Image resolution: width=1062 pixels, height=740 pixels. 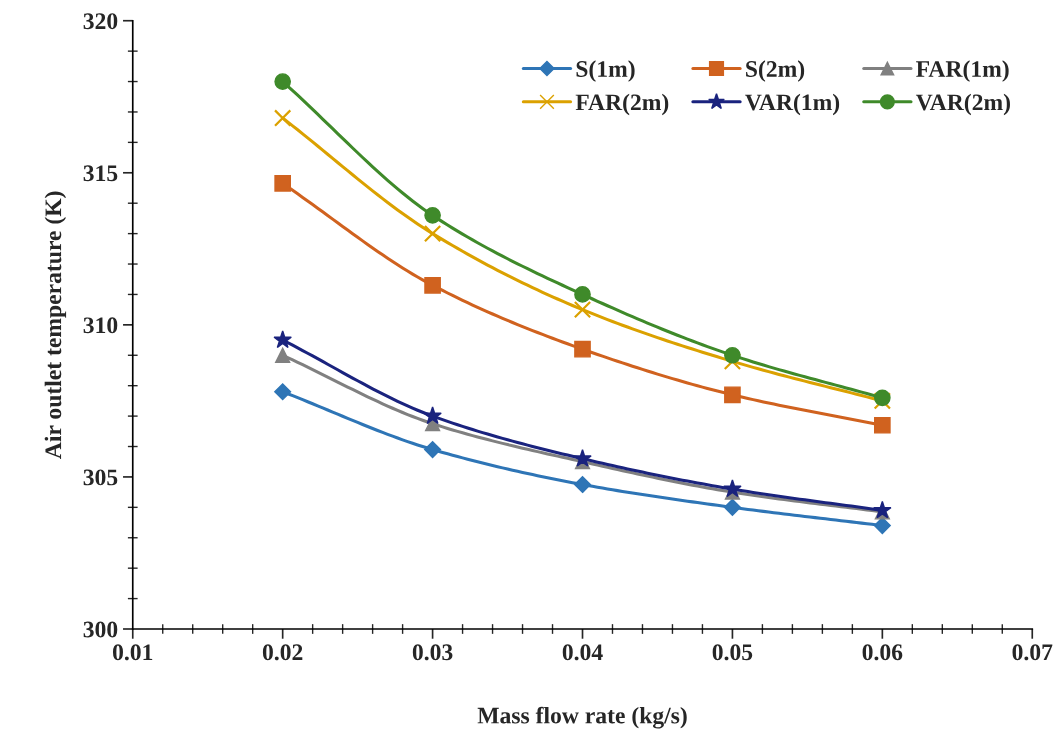 I want to click on y-tick-label: 305, so click(x=100, y=477).